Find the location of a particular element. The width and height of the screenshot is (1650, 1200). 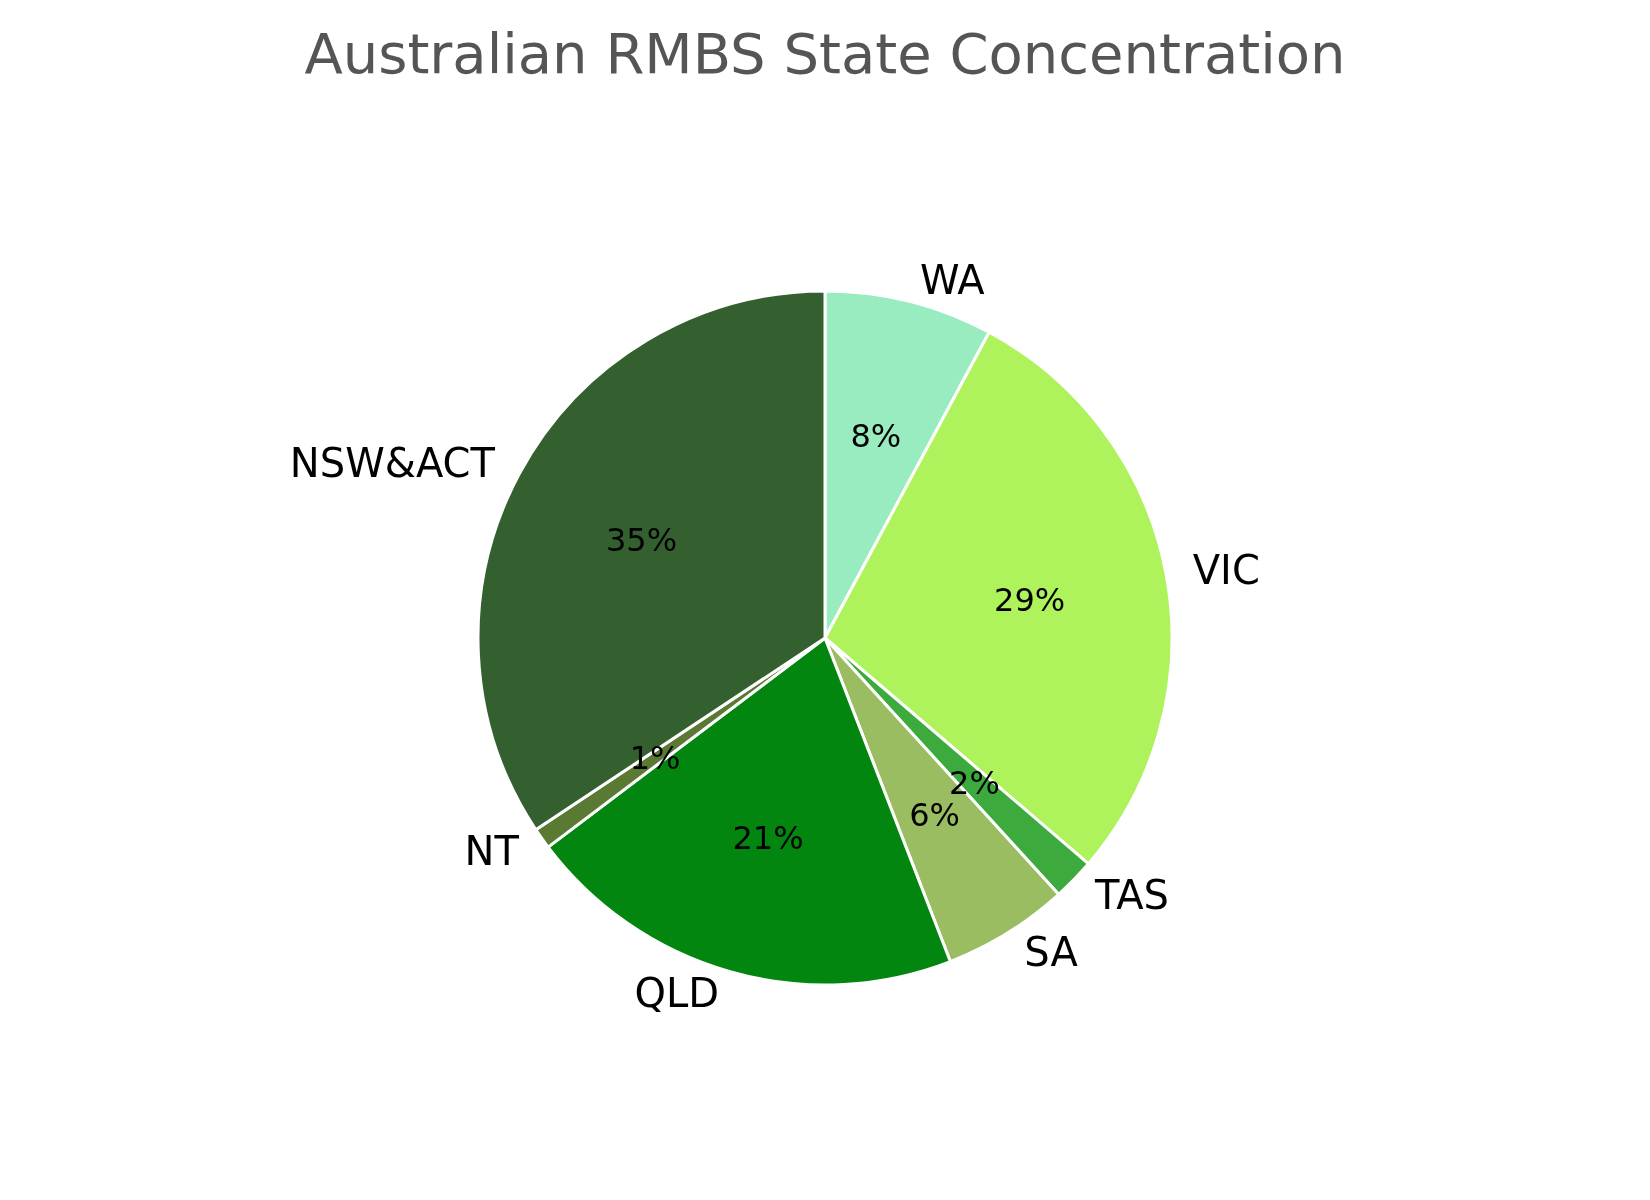

data-label: 29% is located at coordinates (1030, 599).